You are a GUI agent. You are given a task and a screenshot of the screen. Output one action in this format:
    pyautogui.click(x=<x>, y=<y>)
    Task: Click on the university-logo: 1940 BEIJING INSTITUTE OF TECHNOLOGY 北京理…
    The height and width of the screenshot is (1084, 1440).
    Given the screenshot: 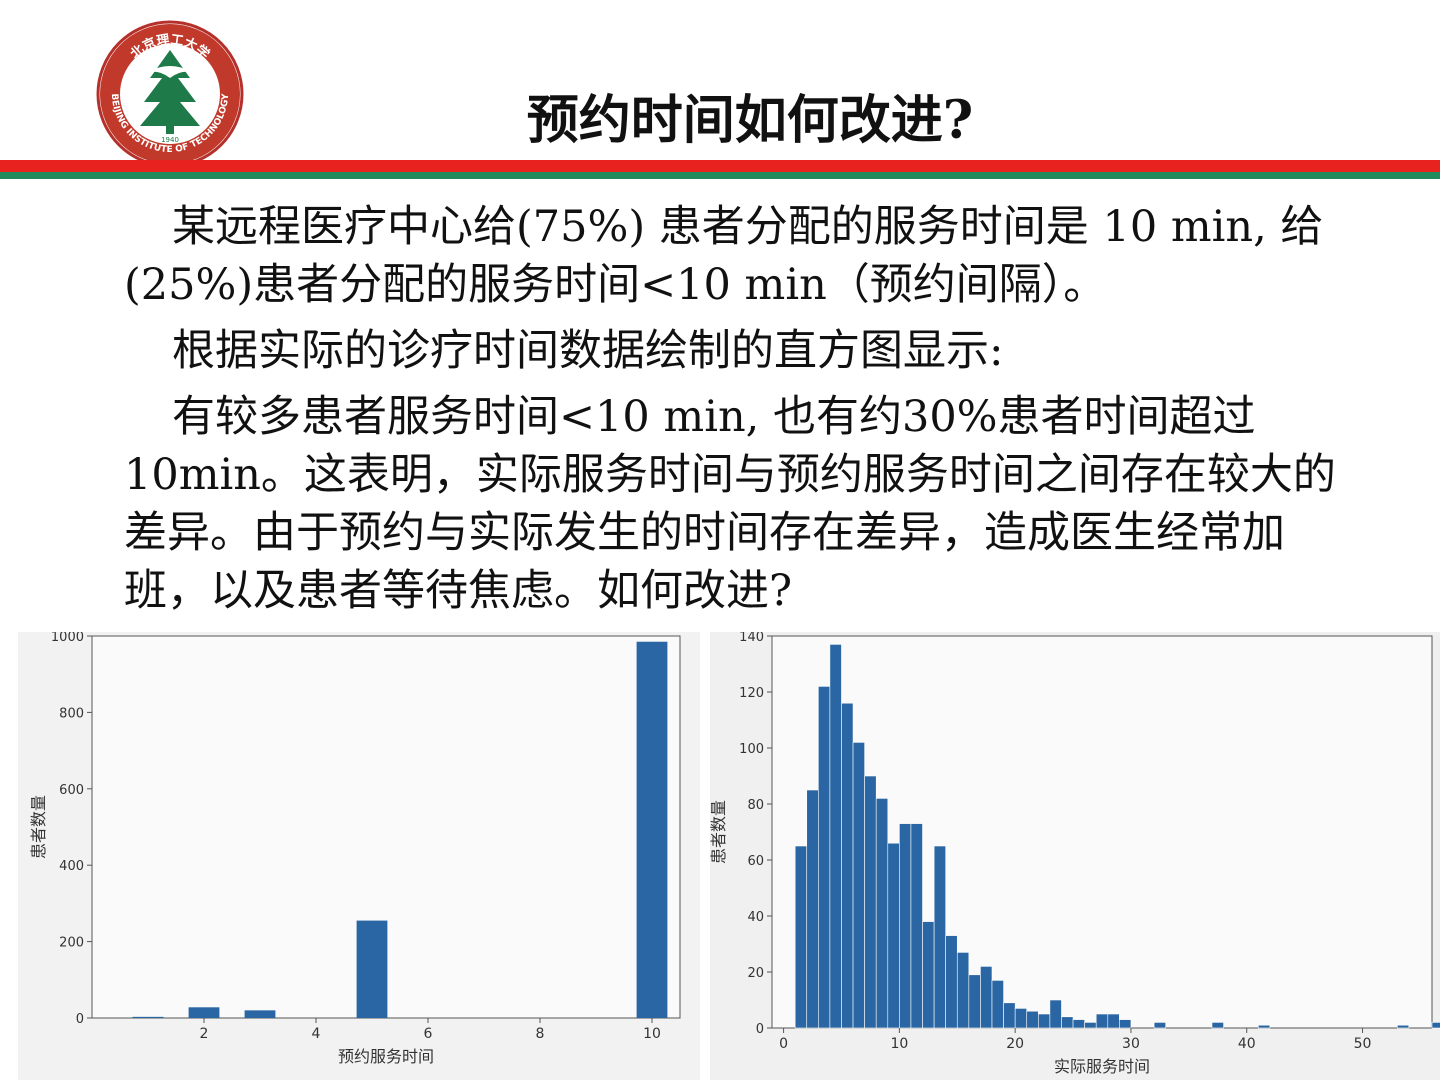 What is the action you would take?
    pyautogui.click(x=170, y=94)
    